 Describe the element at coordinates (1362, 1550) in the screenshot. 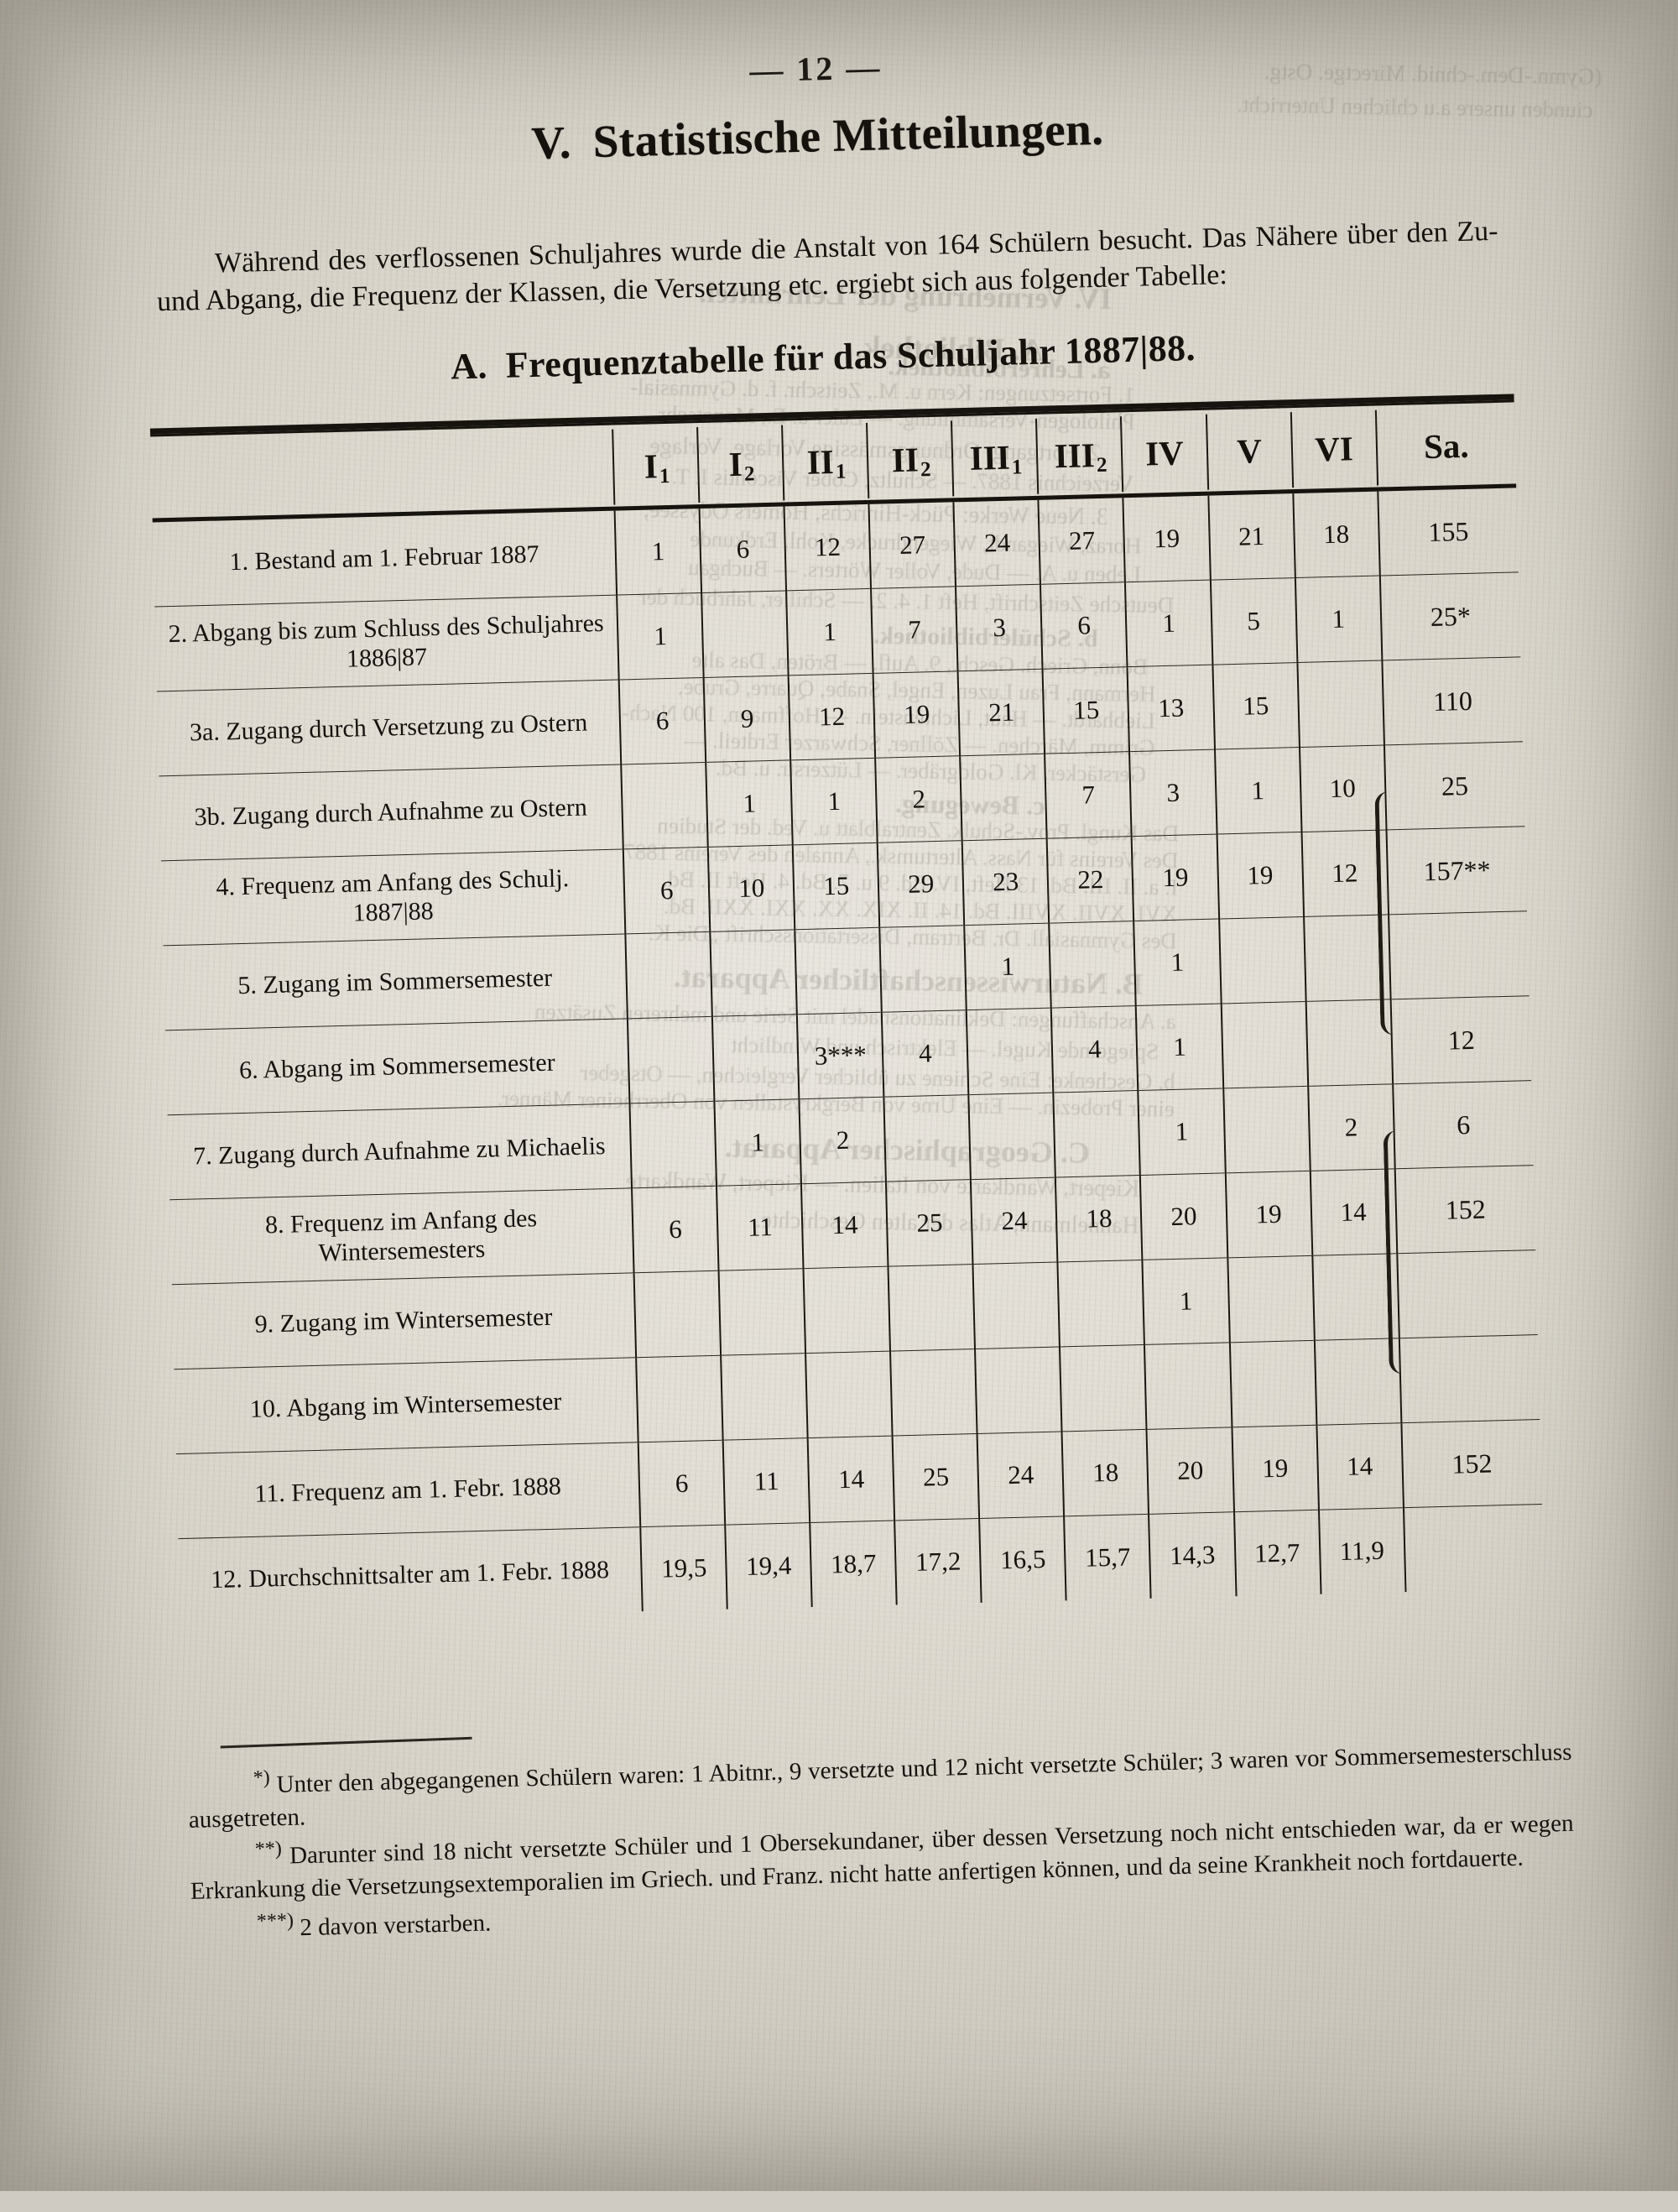

I see `cell: 11,9` at that location.